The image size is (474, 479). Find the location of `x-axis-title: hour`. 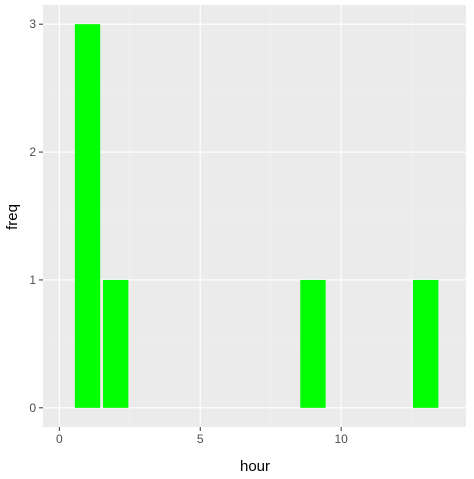

x-axis-title: hour is located at coordinates (255, 466).